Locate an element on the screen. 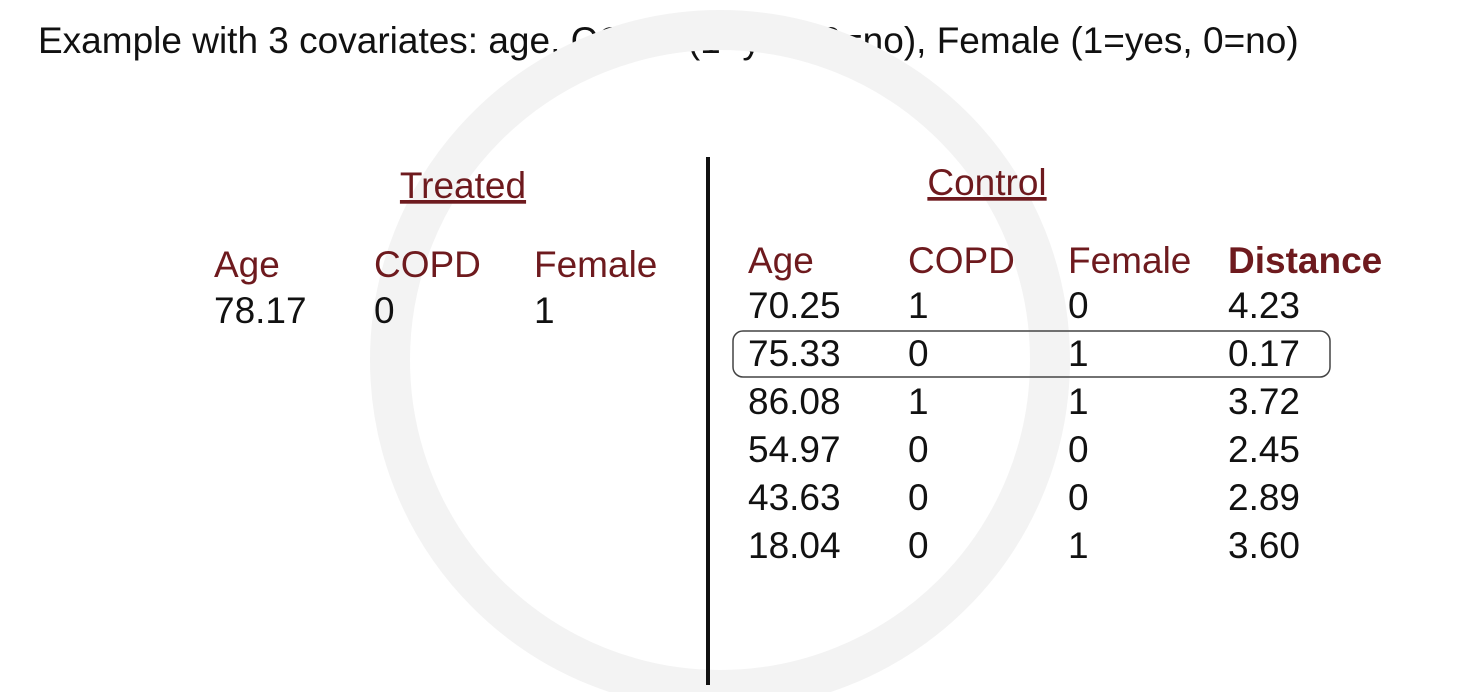  column-header: Distance is located at coordinates (1305, 260).